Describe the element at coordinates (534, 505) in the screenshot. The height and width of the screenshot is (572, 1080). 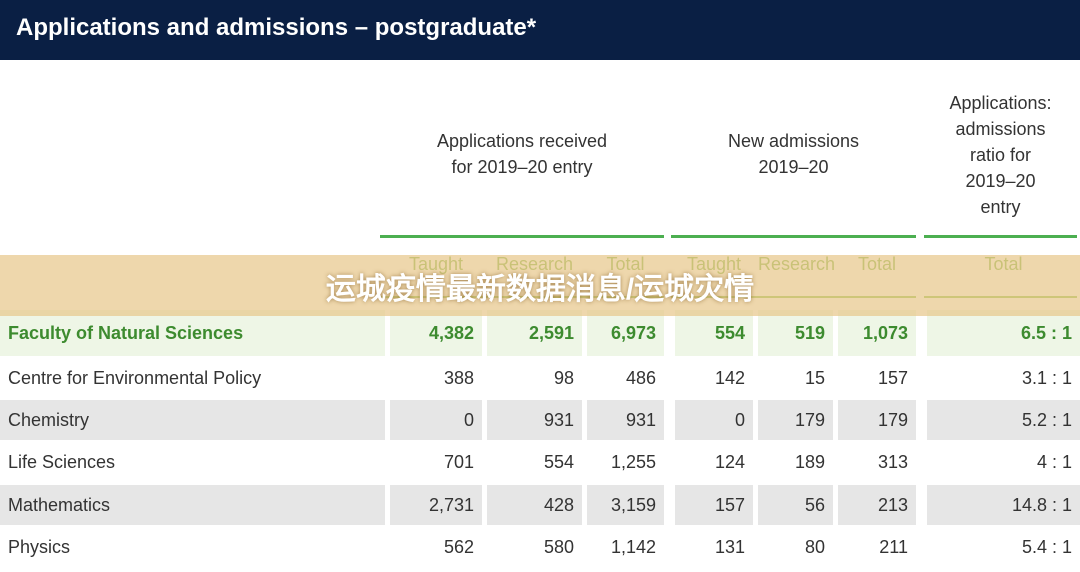
I see `number-cell: 428` at that location.